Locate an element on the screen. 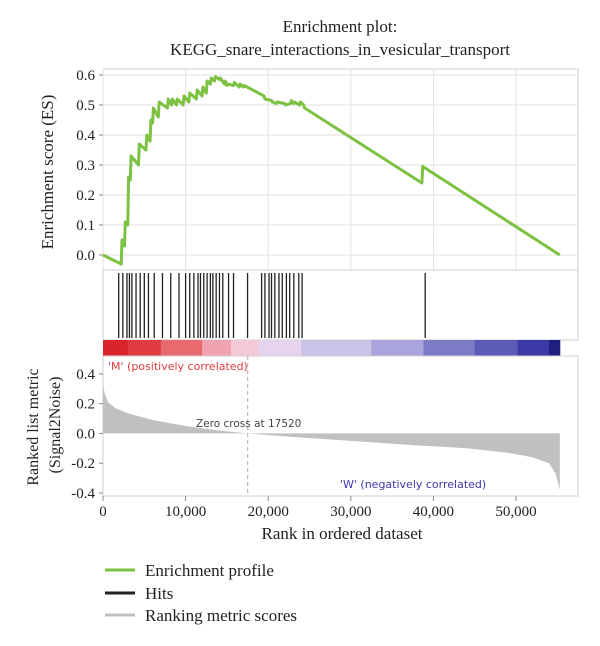  enrichment-y-tick-label: 0.1 is located at coordinates (85, 226).